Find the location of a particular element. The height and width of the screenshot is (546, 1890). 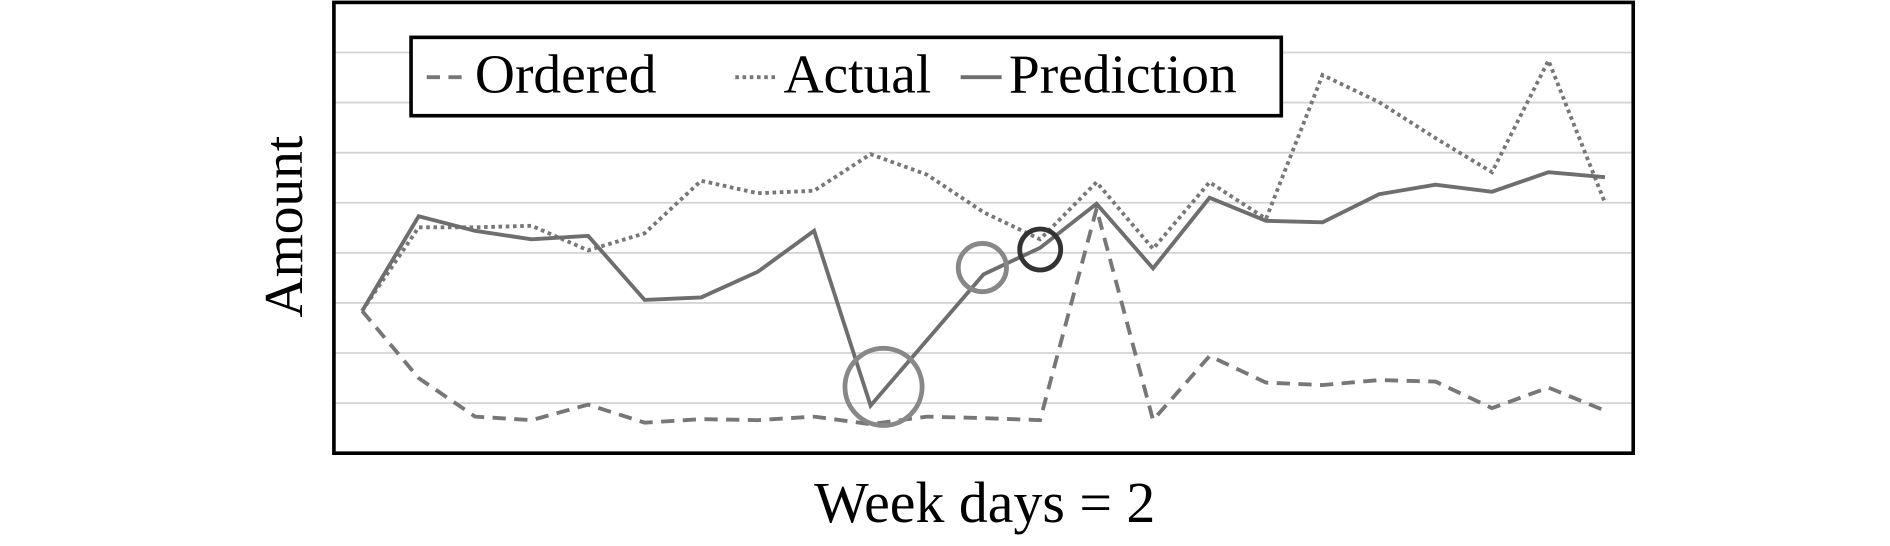

y-axis-label: Amount is located at coordinates (283, 226).